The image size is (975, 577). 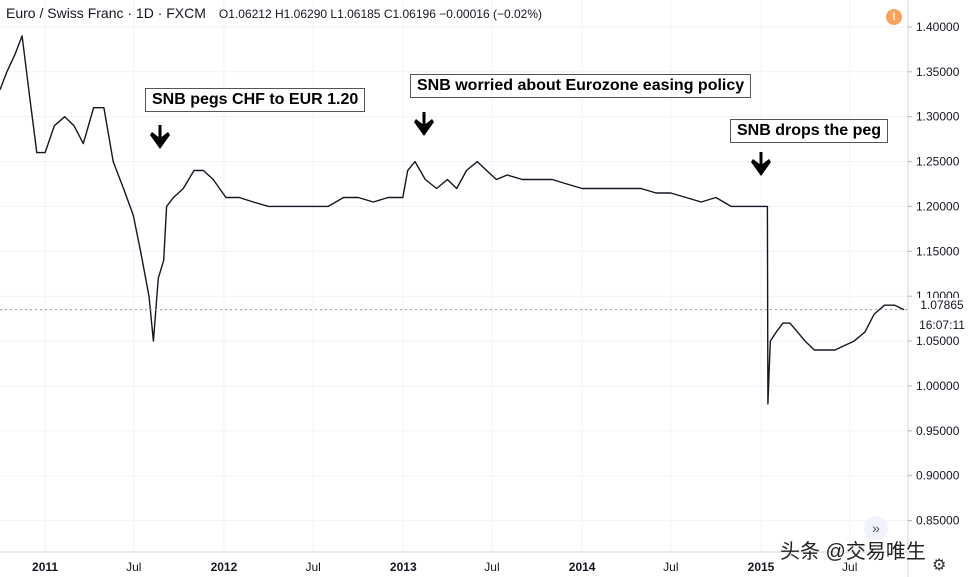 I want to click on price-tick-label: 1.40000, so click(x=938, y=27).